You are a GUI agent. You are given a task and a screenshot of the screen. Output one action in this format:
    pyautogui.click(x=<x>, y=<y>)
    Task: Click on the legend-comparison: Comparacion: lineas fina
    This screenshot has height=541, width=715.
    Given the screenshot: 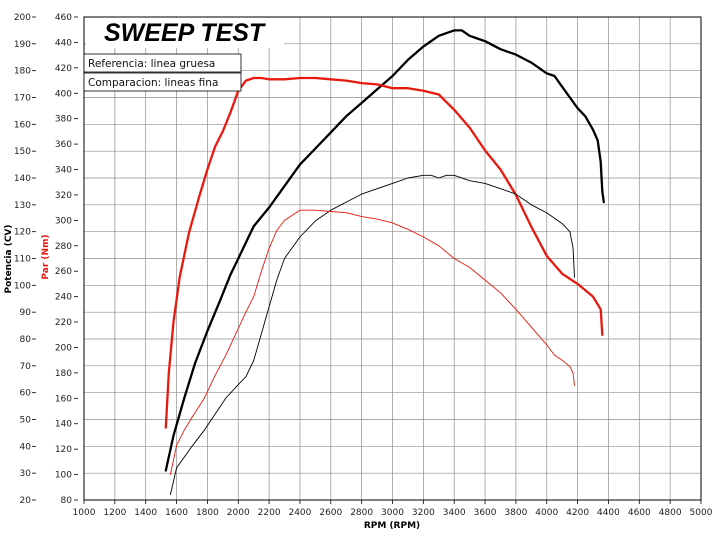 What is the action you would take?
    pyautogui.click(x=153, y=83)
    